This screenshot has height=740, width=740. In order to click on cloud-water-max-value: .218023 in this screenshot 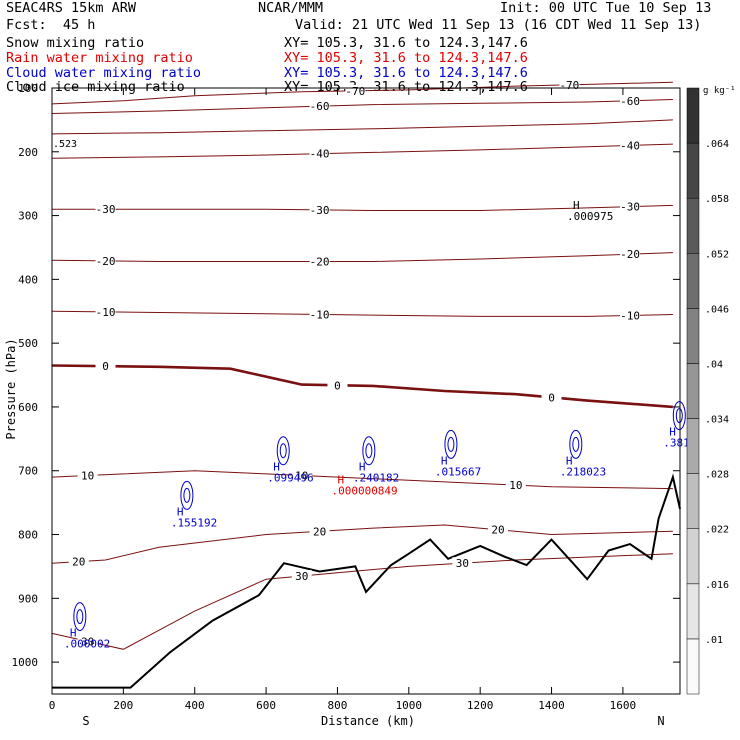, I will do `click(583, 471)`.